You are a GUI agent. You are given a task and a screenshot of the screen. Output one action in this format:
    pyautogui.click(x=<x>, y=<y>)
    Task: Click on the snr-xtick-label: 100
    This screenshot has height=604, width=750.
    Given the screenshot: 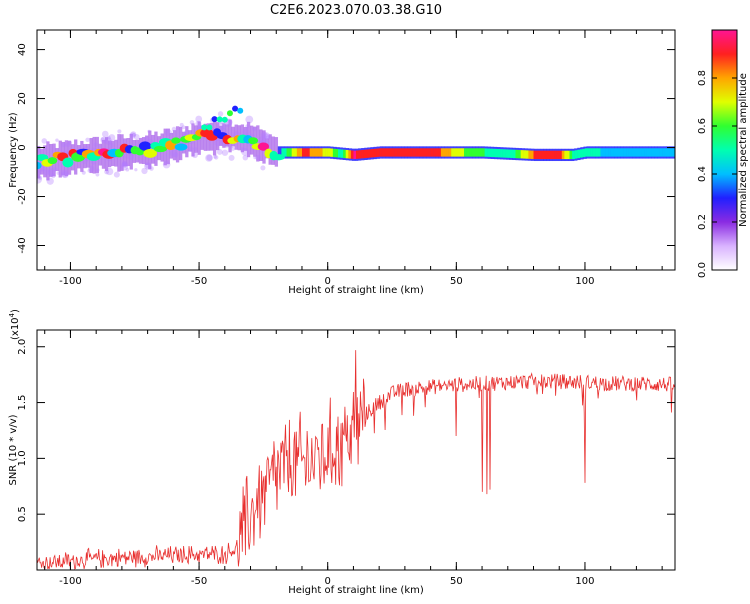 What is the action you would take?
    pyautogui.click(x=584, y=581)
    